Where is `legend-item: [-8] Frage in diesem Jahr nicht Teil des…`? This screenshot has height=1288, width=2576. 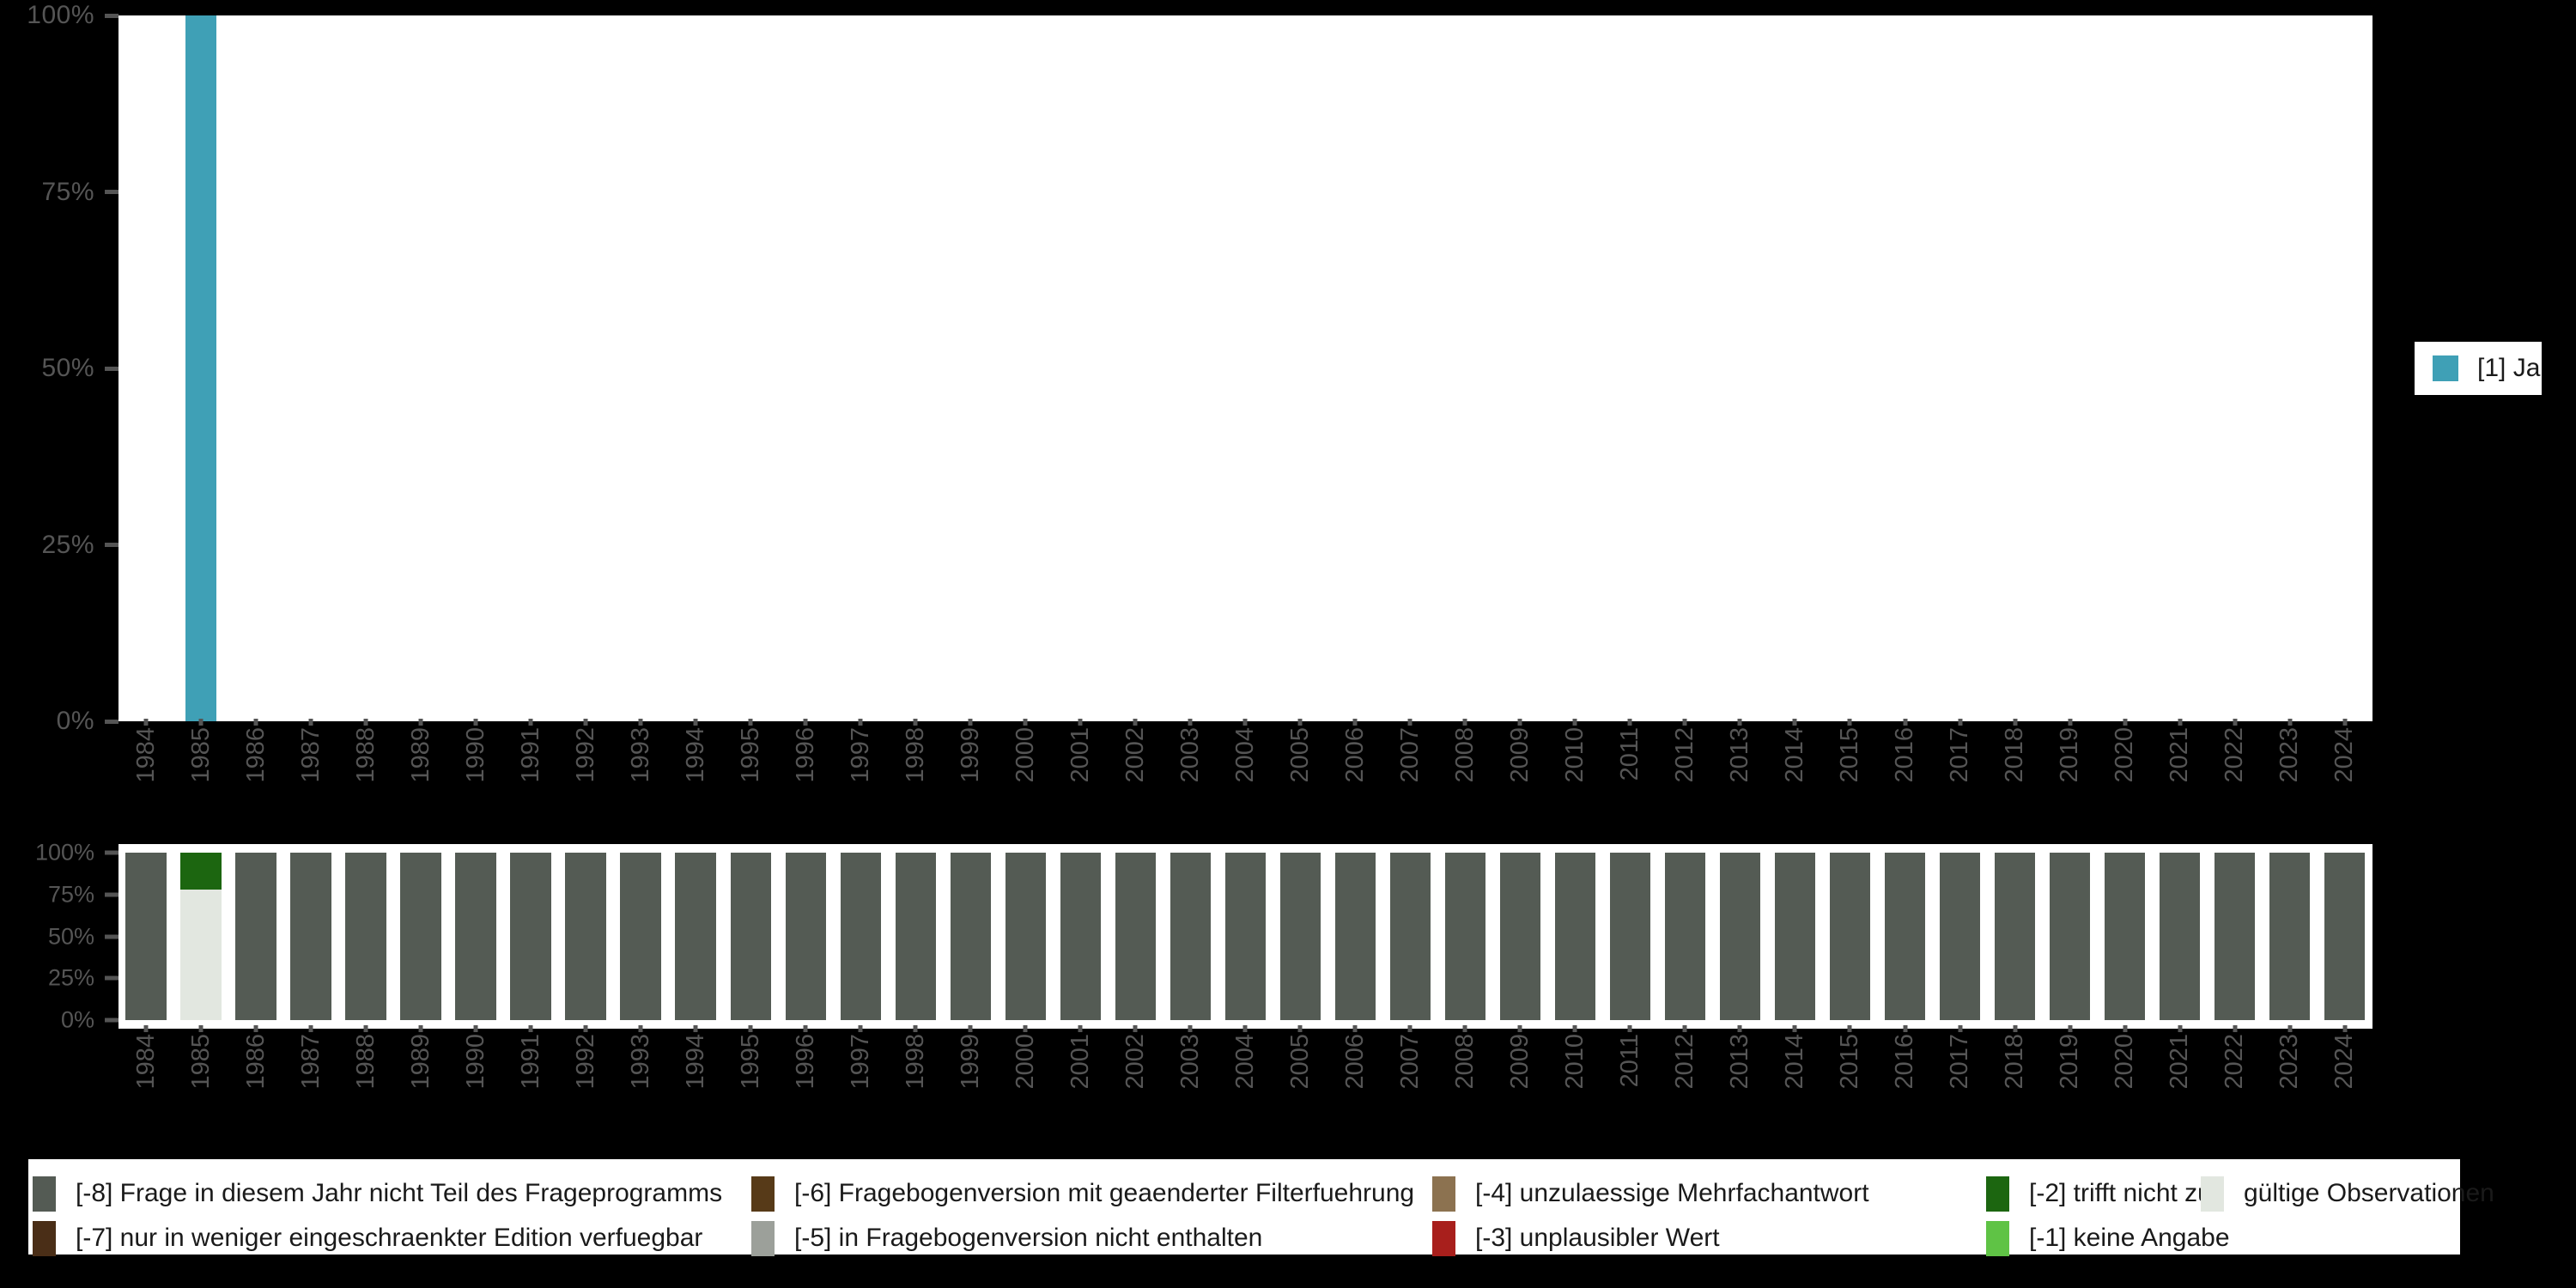
legend-item: [-8] Frage in diesem Jahr nicht Teil des… is located at coordinates (377, 1193).